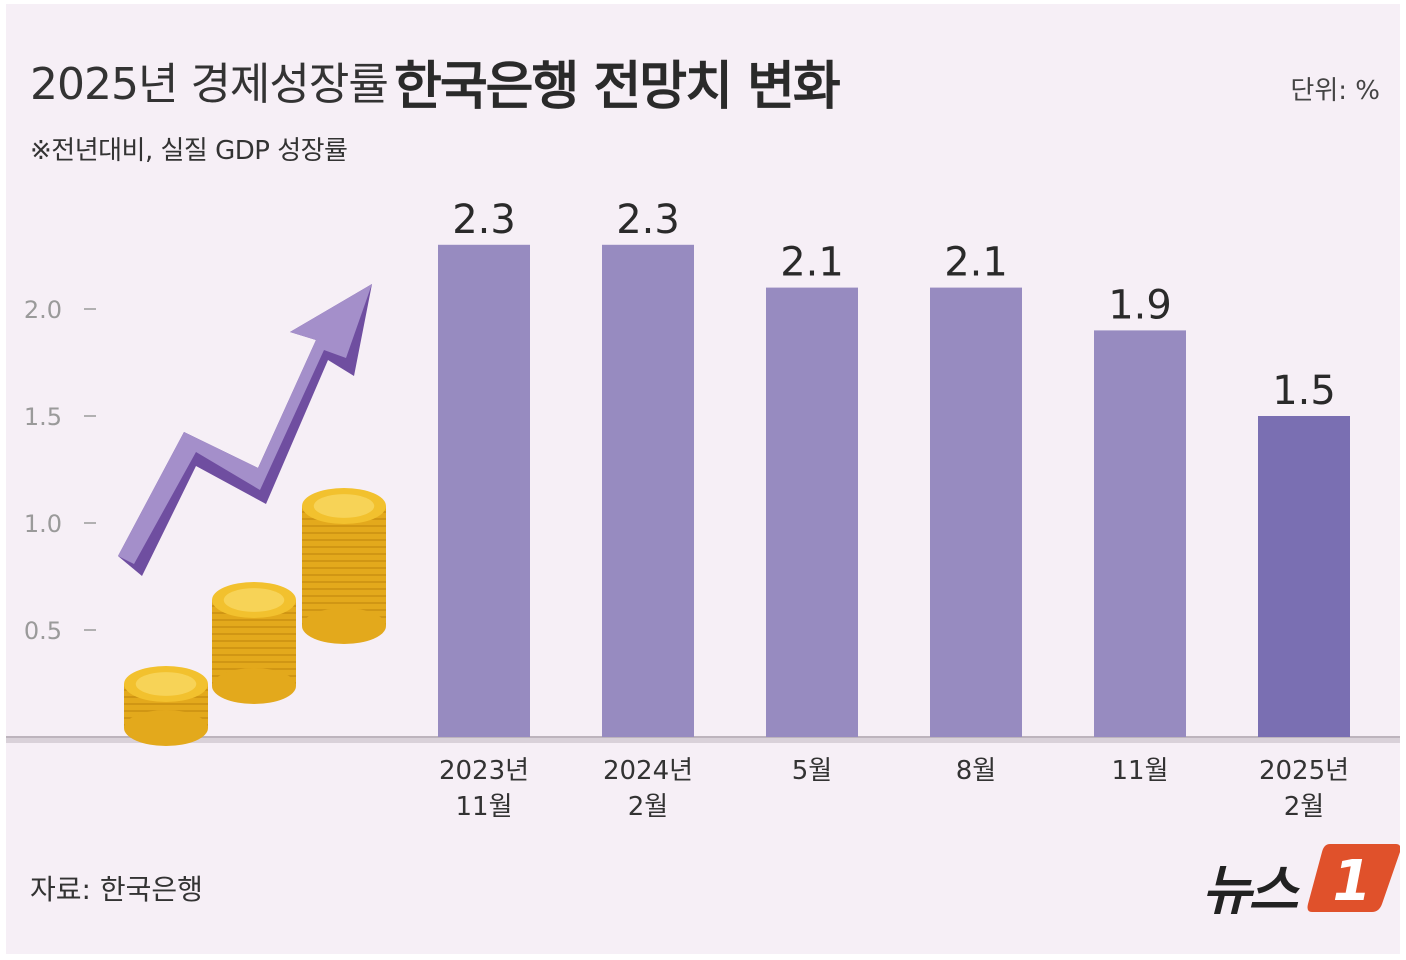  What do you see at coordinates (1352, 881) in the screenshot?
I see `logo-mark: 1` at bounding box center [1352, 881].